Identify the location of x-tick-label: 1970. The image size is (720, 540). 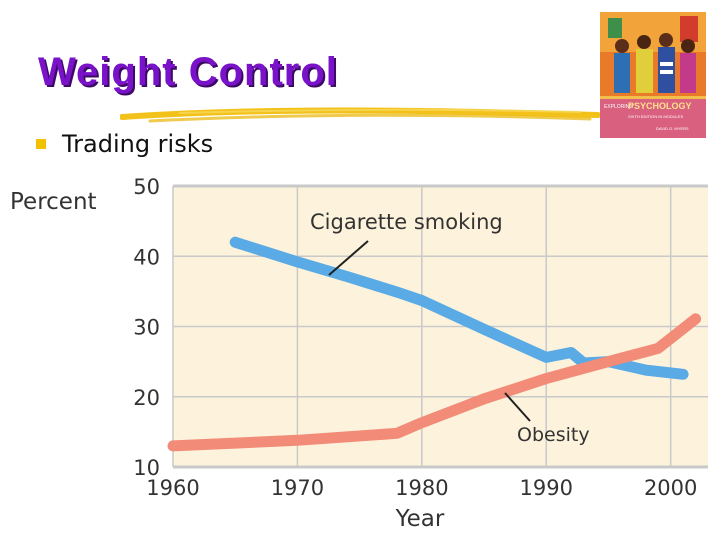
(297, 488).